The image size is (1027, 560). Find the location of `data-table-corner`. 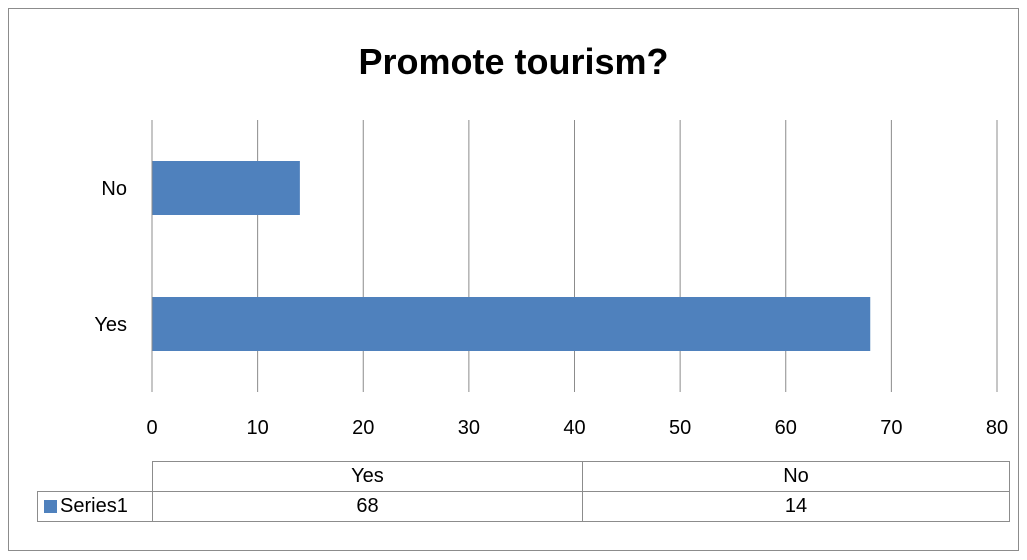

data-table-corner is located at coordinates (95, 476).